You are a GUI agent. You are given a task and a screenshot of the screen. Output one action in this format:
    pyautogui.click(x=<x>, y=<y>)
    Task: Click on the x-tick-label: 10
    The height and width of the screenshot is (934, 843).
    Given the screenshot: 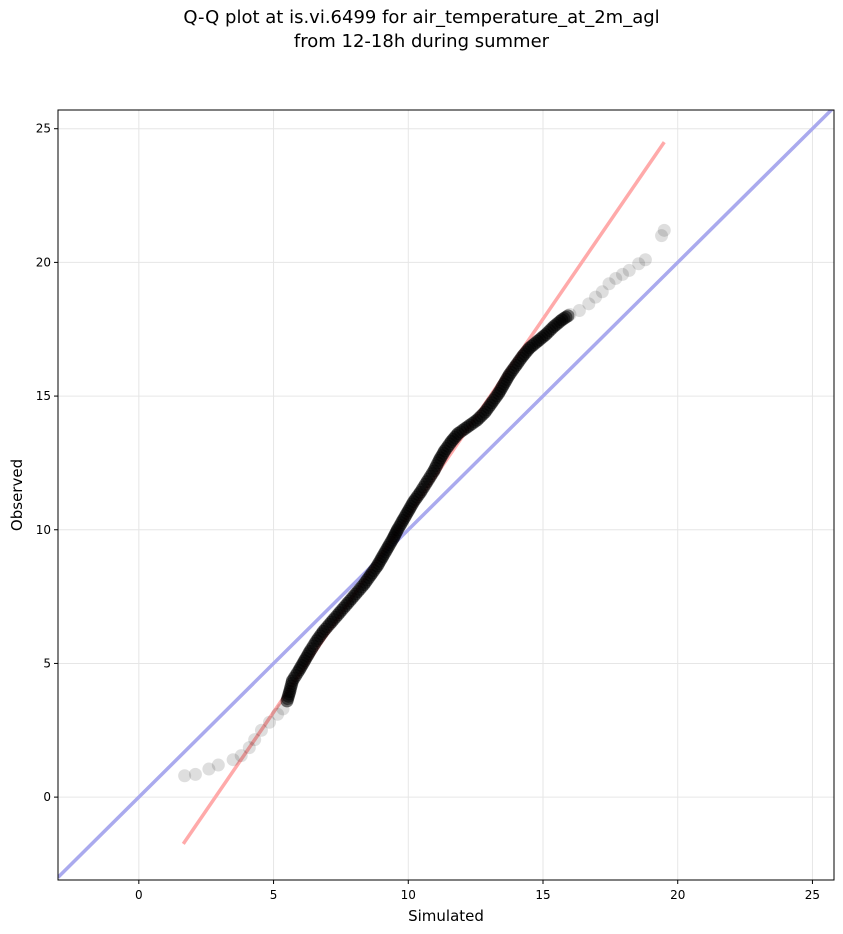 What is the action you would take?
    pyautogui.click(x=408, y=895)
    